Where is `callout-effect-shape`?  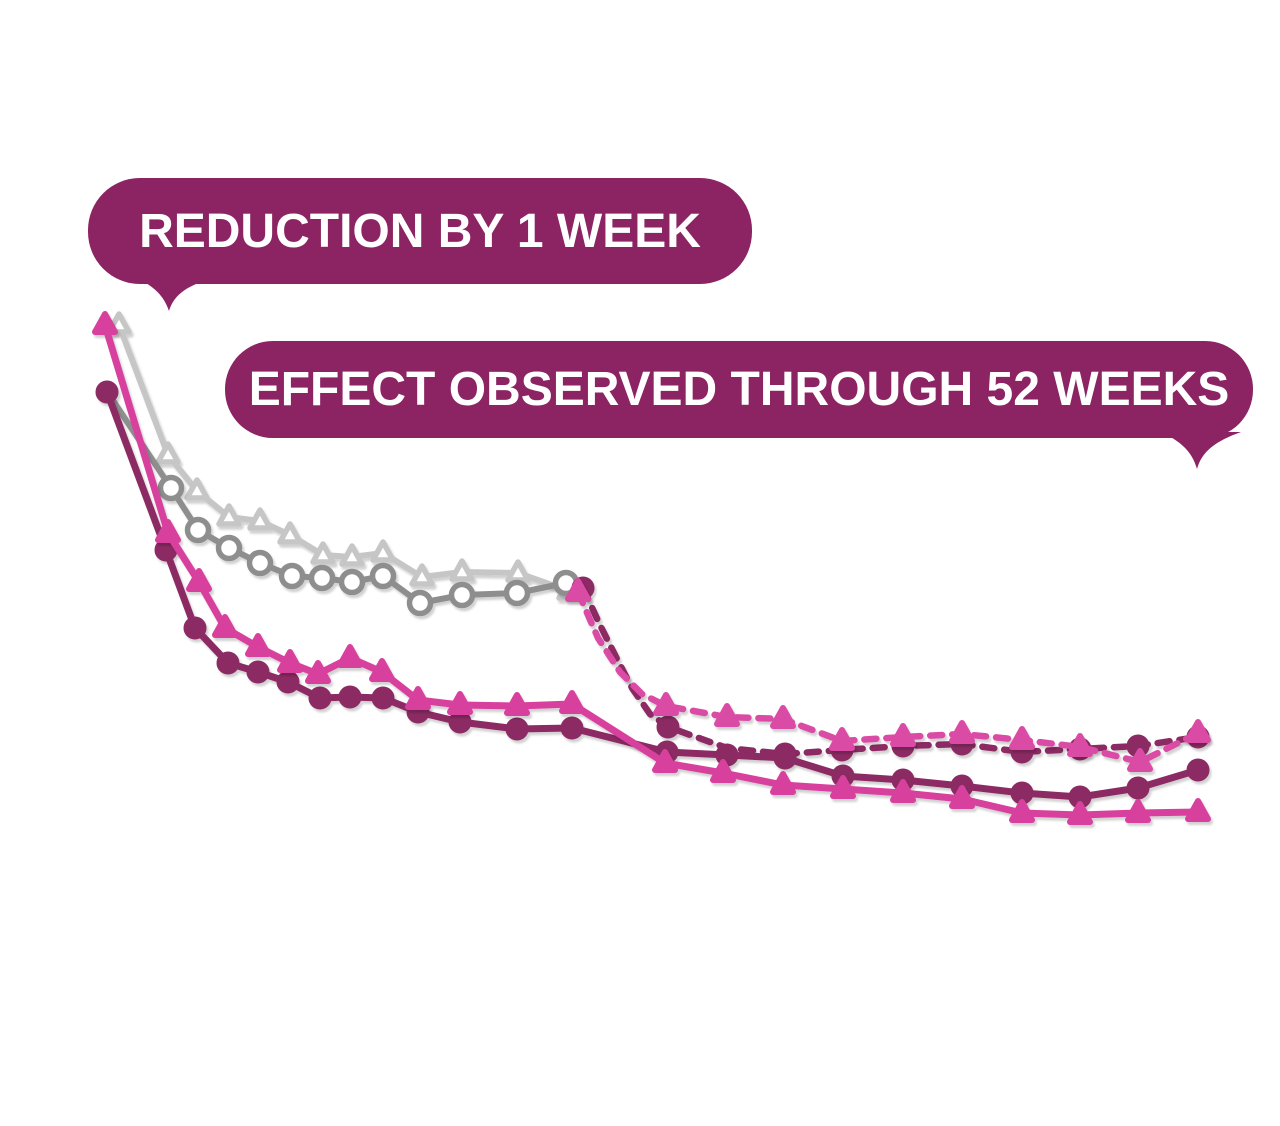
callout-effect-shape is located at coordinates (739, 389).